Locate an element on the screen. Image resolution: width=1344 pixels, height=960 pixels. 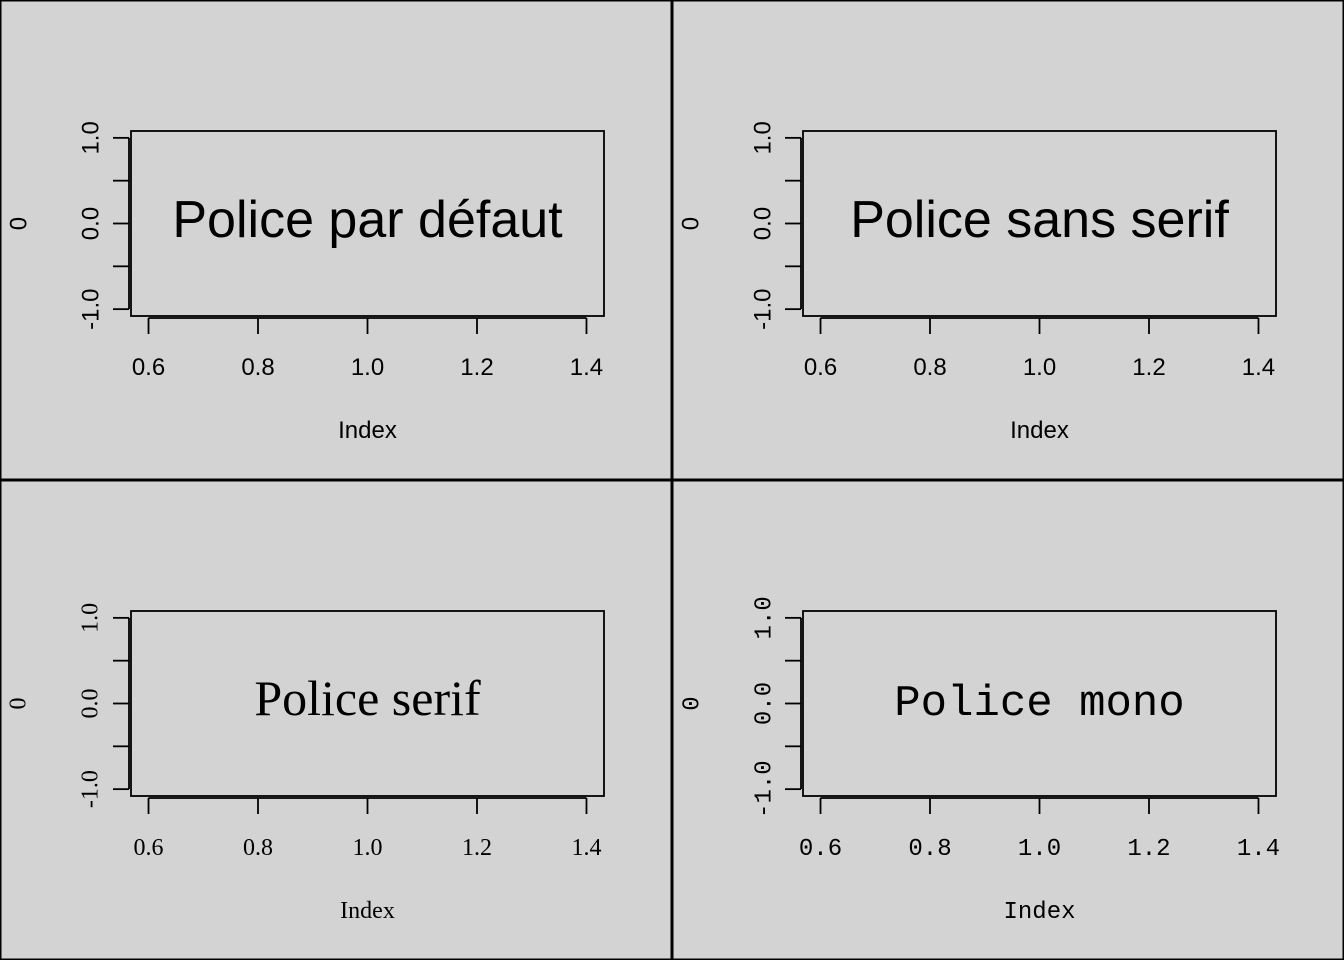
annotation-text: Police sans serif is located at coordinates (1039, 220).